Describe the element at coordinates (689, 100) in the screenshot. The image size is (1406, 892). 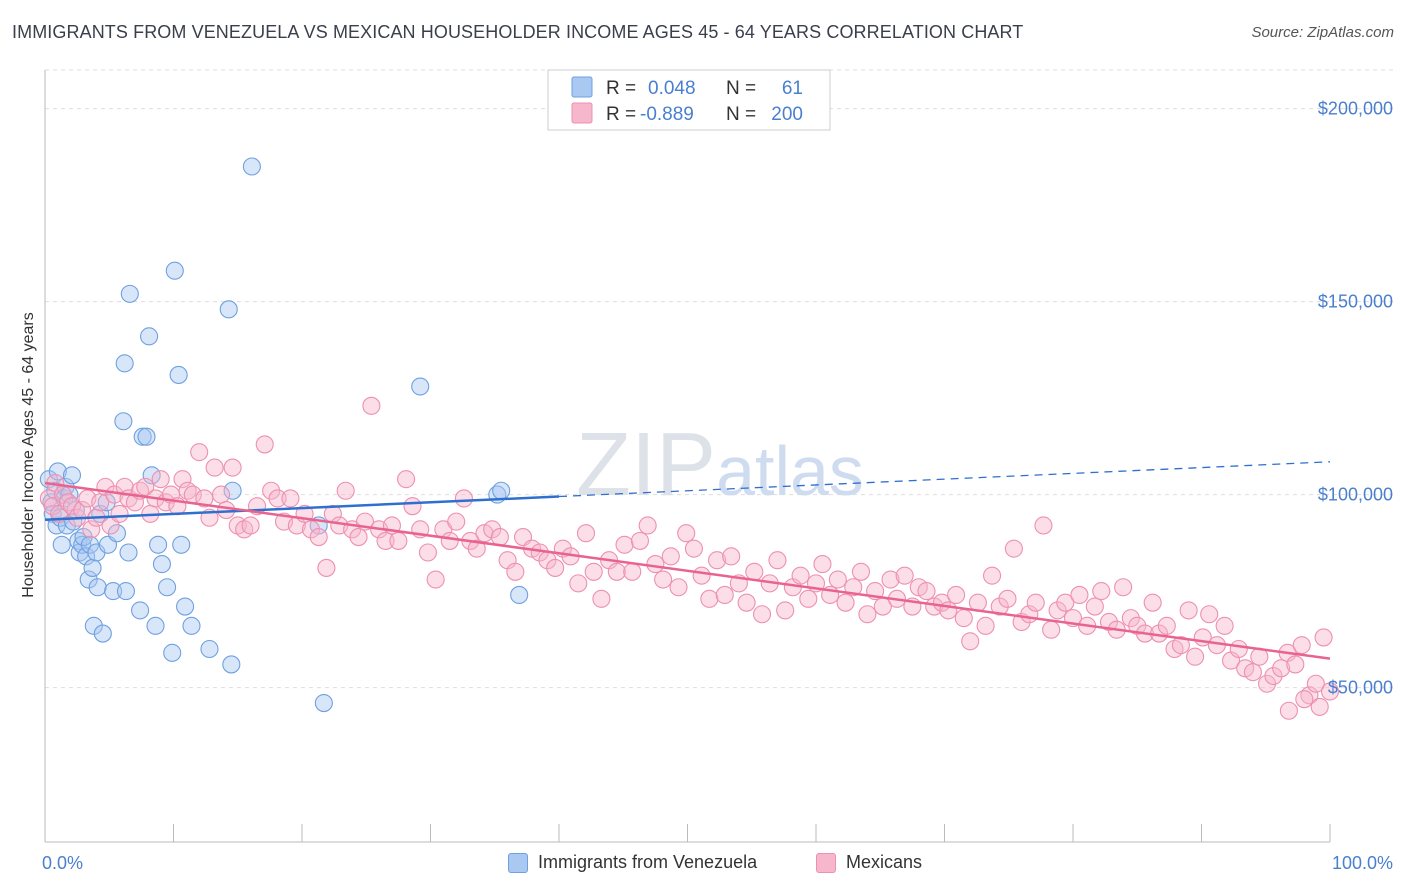
I see `correlation-legend: R = 0.048 N = 61 R = -0.889 N = 200` at that location.